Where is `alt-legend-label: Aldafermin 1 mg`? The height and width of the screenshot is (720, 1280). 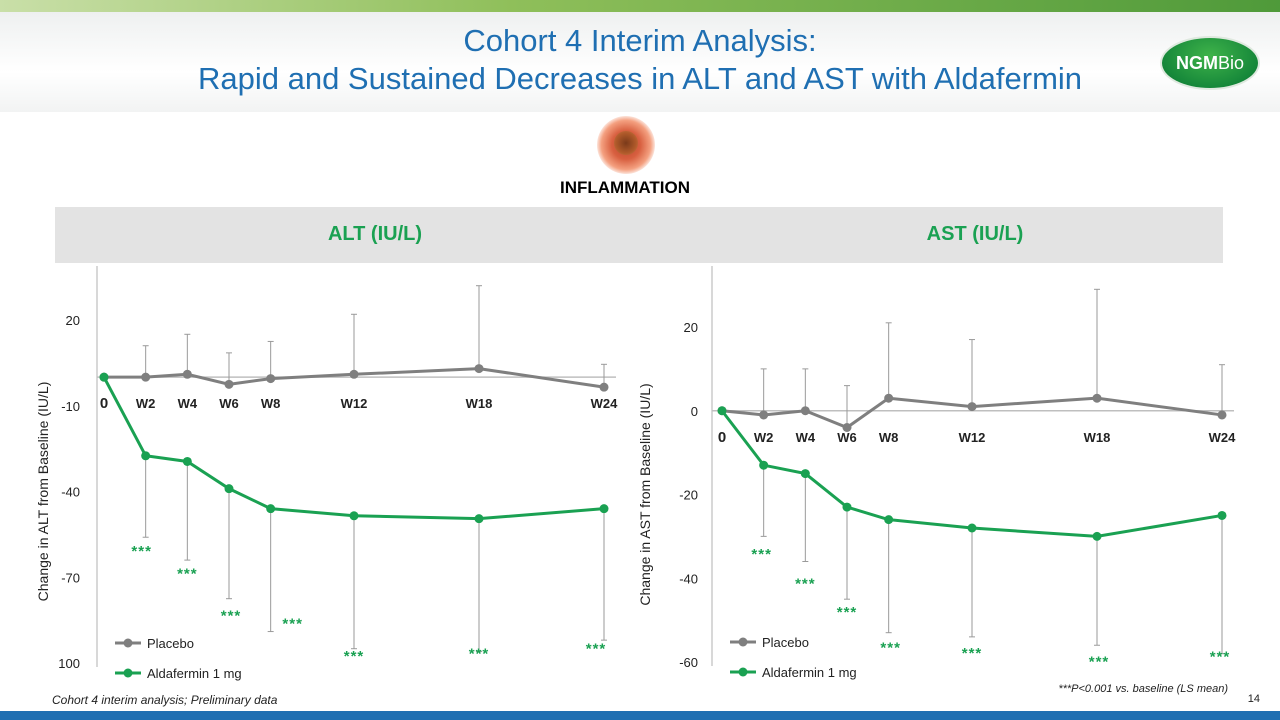
alt-legend-label: Aldafermin 1 mg is located at coordinates (194, 673).